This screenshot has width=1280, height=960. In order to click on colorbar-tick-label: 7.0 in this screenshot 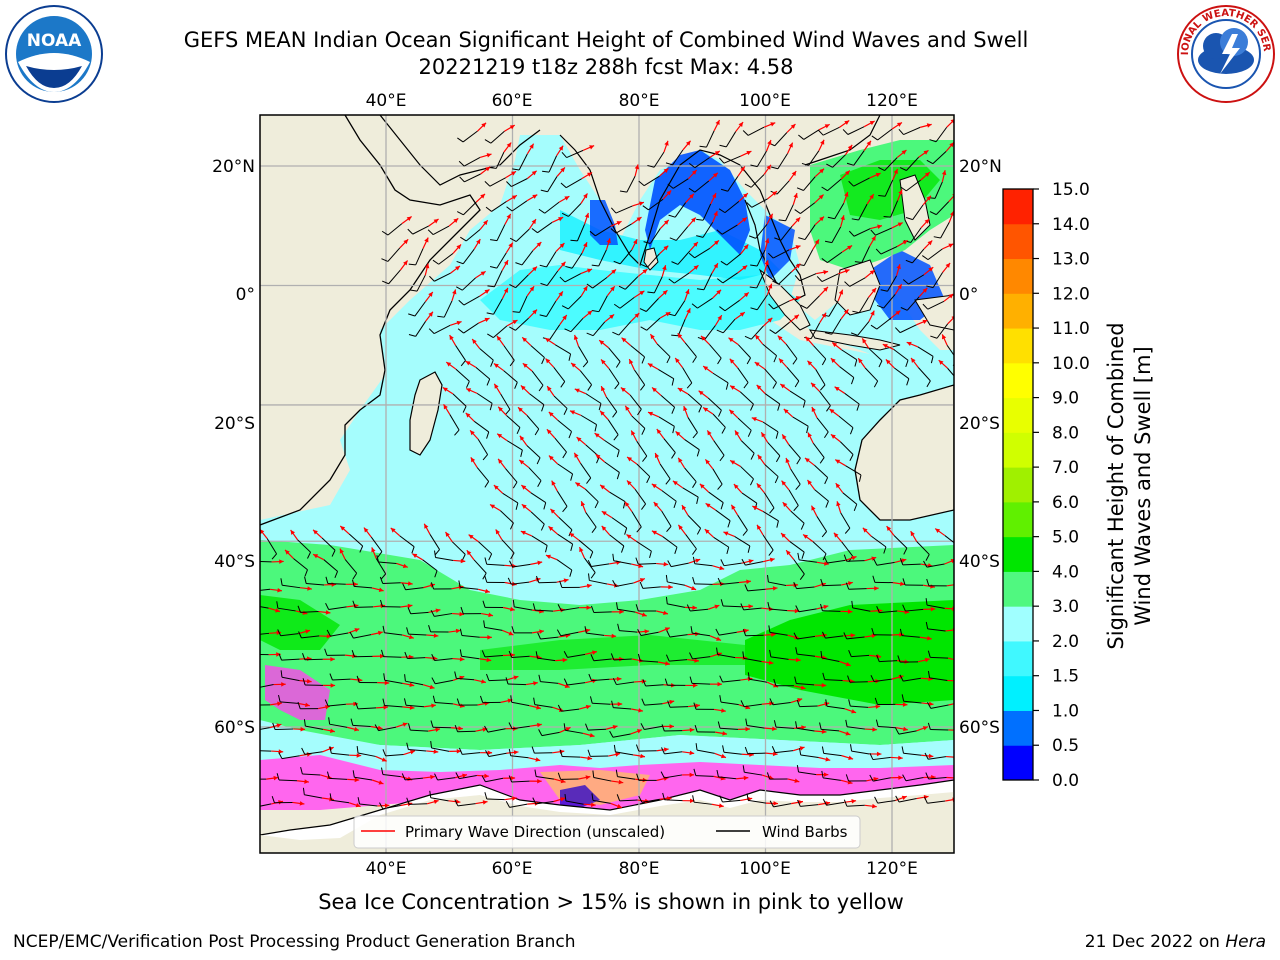, I will do `click(1065, 468)`.